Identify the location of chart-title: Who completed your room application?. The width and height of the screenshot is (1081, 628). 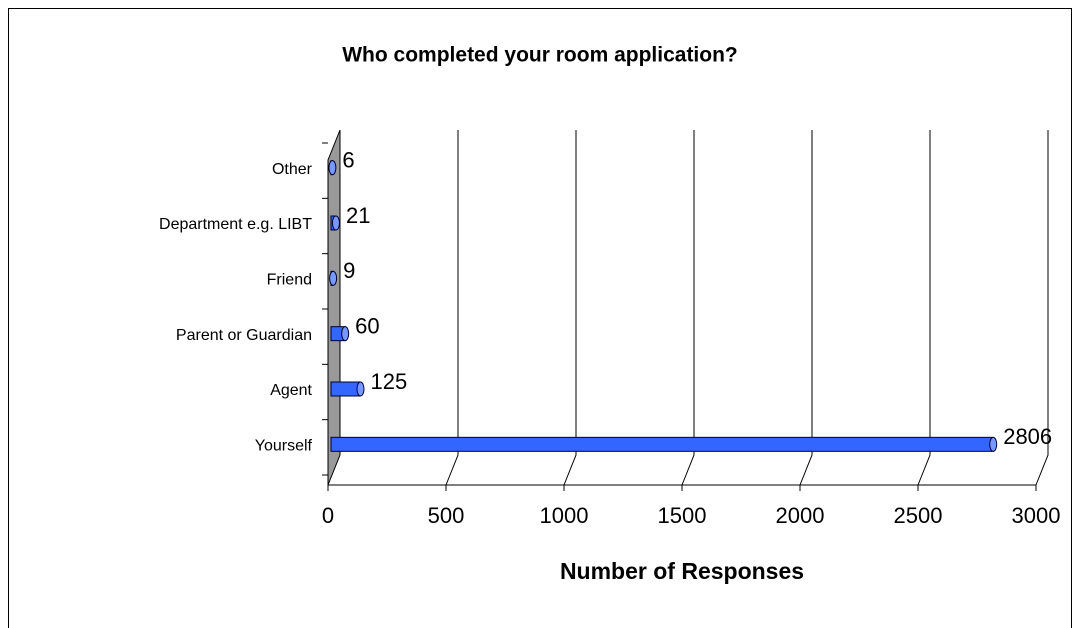
(540, 55).